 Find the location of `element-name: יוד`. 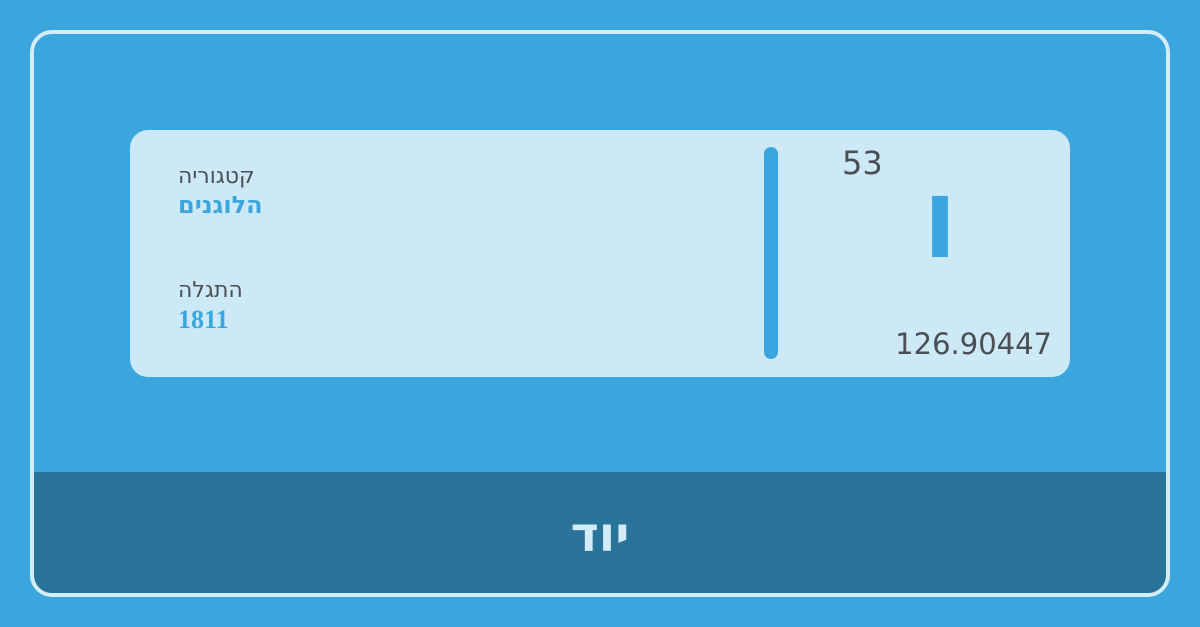

element-name: יוד is located at coordinates (600, 534).